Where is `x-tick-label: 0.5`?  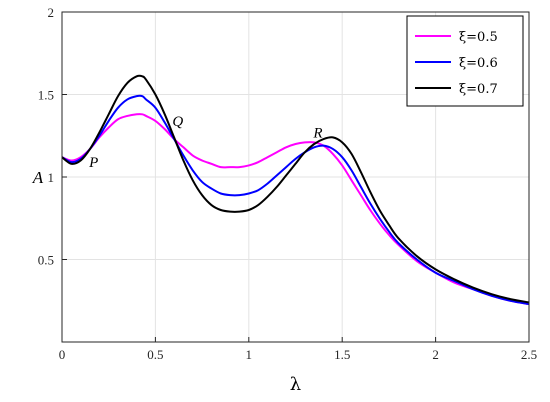
x-tick-label: 0.5 is located at coordinates (155, 354).